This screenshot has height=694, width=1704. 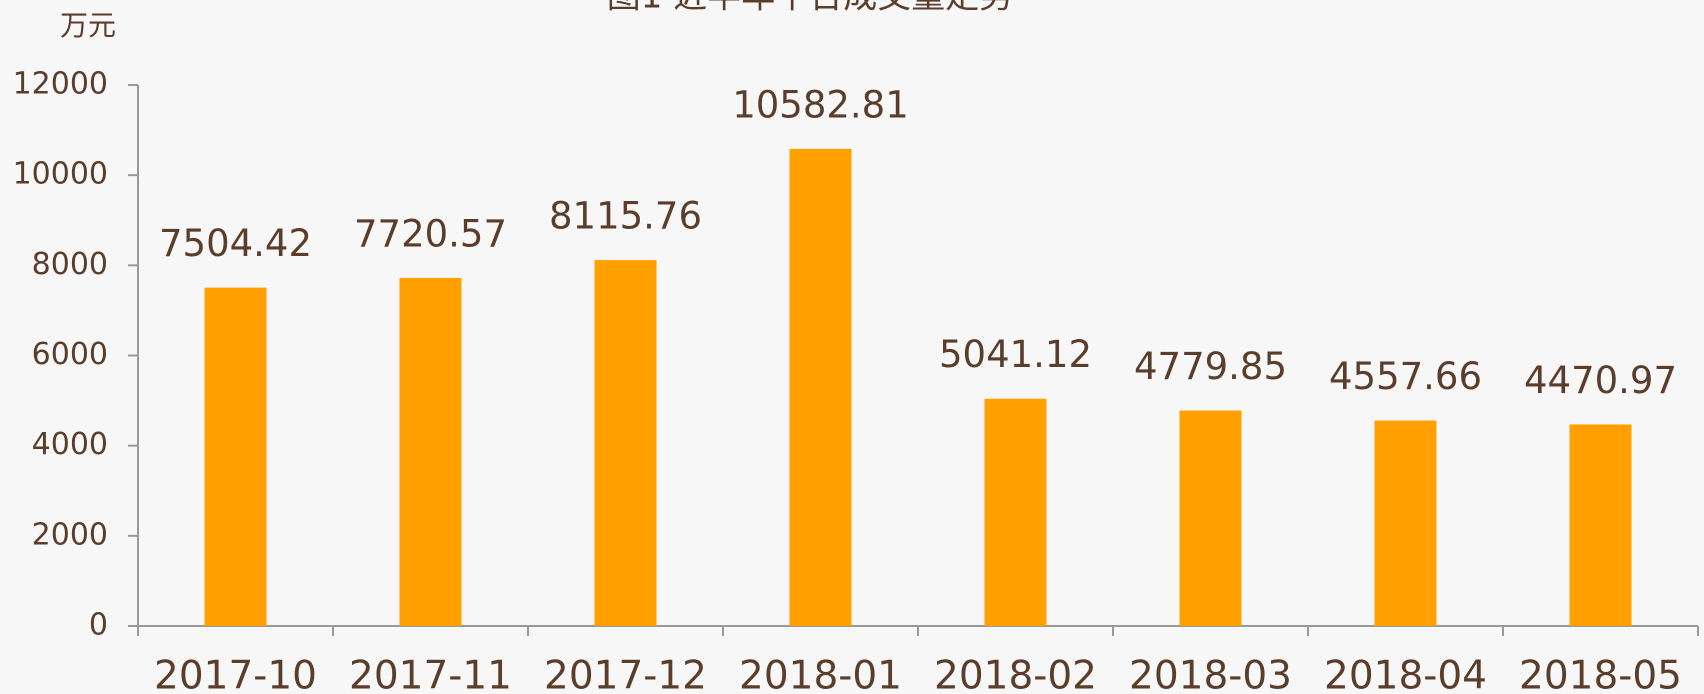 I want to click on x-tick-label: 2018-02, so click(x=1015, y=674).